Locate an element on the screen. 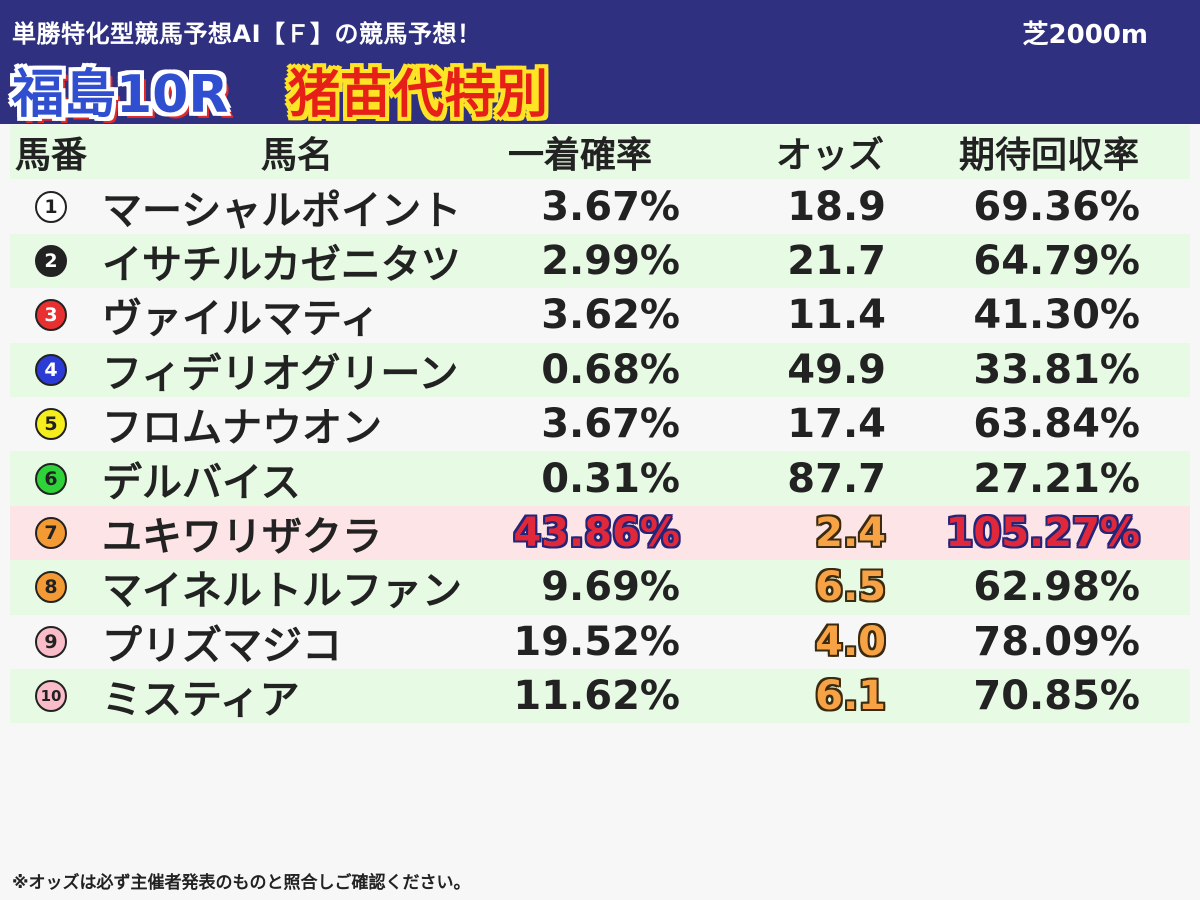 This screenshot has width=1200, height=900. odds-text: 6.1 is located at coordinates (850, 696).